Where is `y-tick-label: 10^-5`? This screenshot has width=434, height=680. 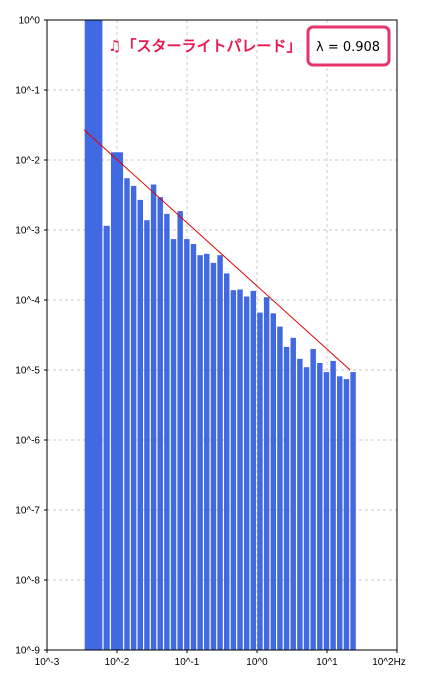
y-tick-label: 10^-5 is located at coordinates (27, 371).